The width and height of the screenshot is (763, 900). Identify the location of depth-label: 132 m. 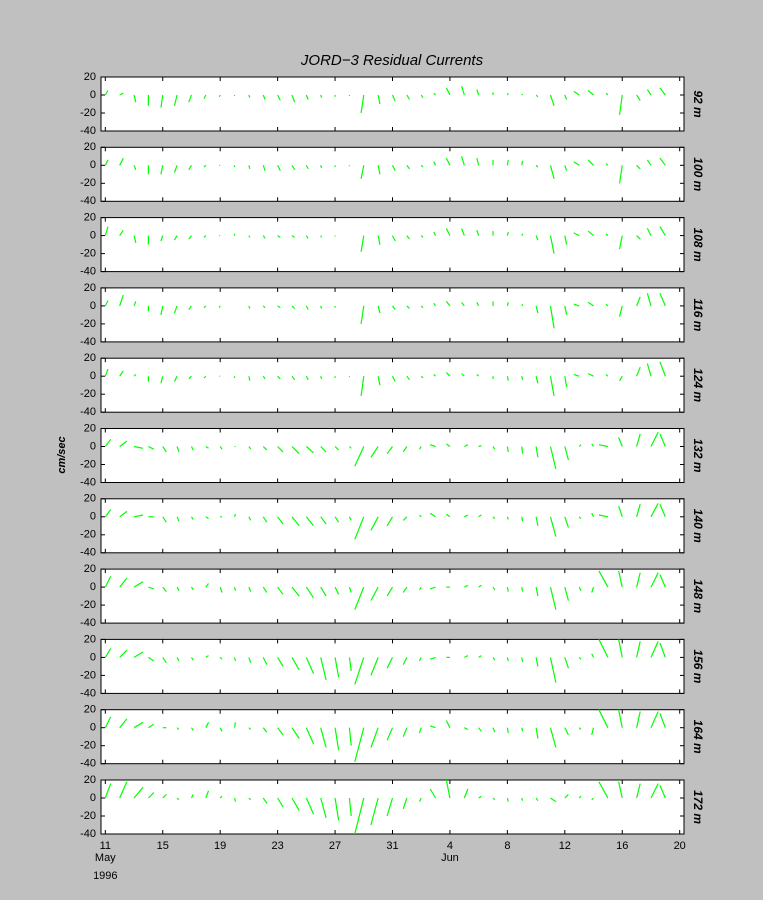
(698, 455).